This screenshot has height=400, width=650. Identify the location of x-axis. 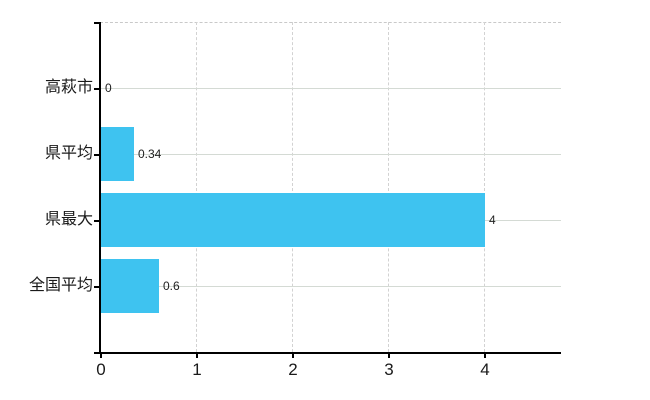
(327, 353).